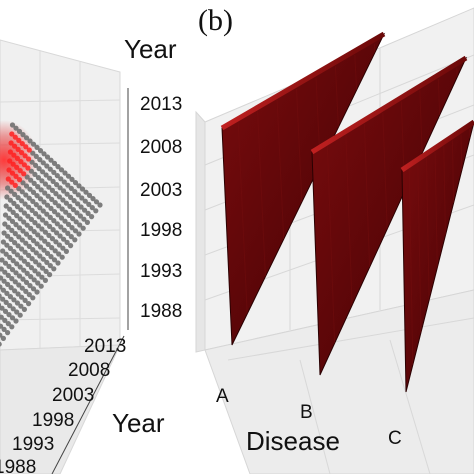 The image size is (474, 474). Describe the element at coordinates (215, 20) in the screenshot. I see `panel-b-label: (b)` at that location.